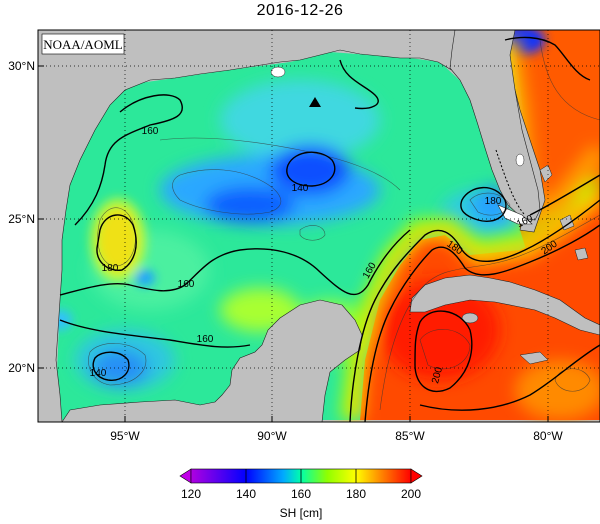  What do you see at coordinates (495, 125) in the screenshot?
I see `land-florida` at bounding box center [495, 125].